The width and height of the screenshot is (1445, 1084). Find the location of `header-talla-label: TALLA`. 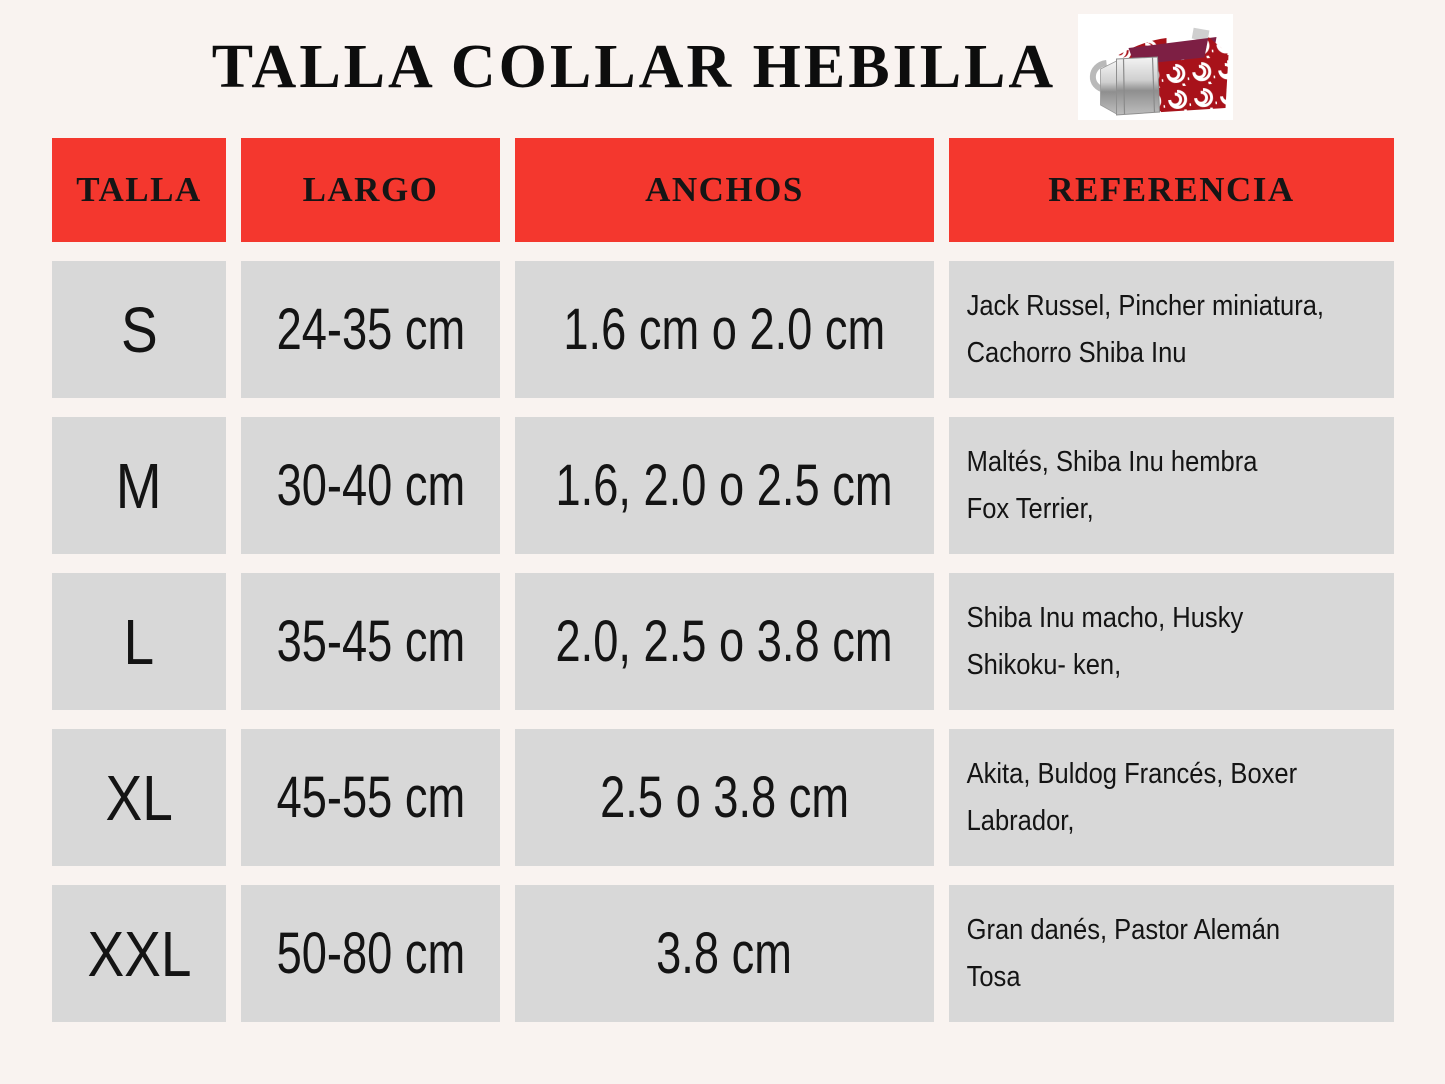

header-talla-label: TALLA is located at coordinates (139, 189).